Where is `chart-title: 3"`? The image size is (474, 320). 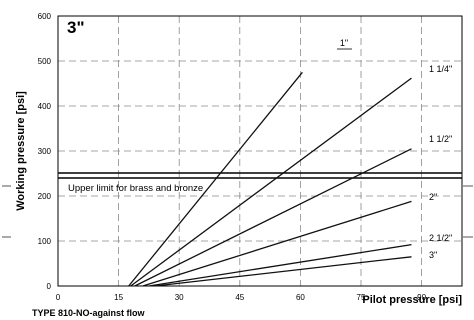 chart-title: 3" is located at coordinates (76, 27).